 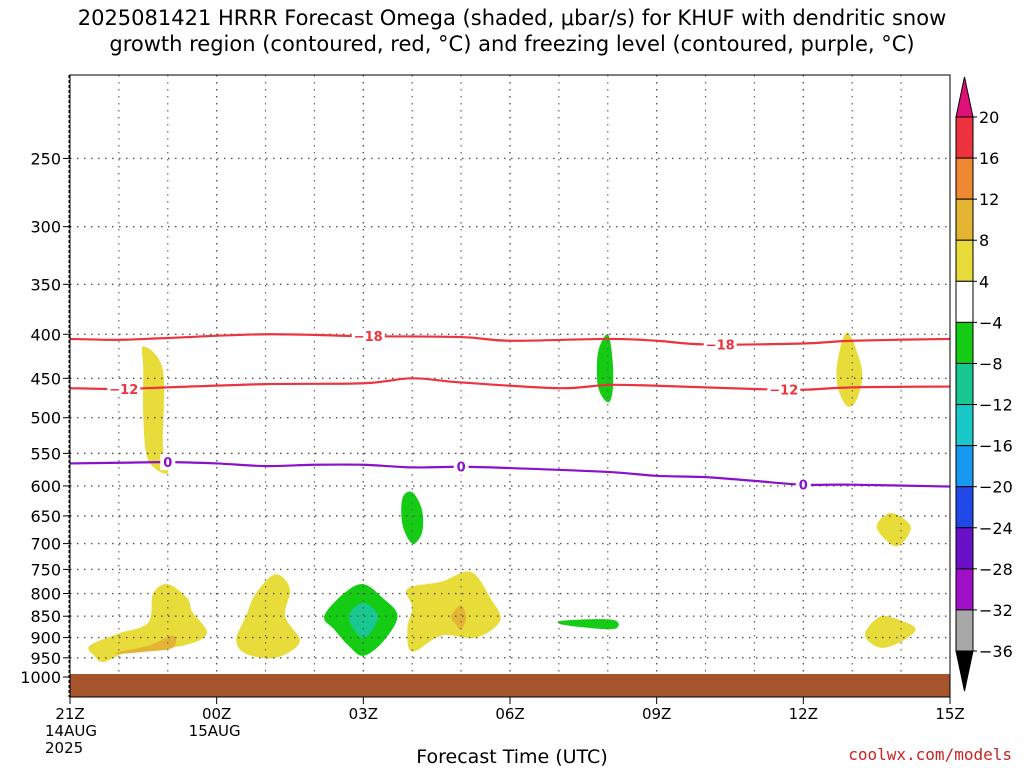 What do you see at coordinates (984, 384) in the screenshot?
I see `colorbar: 20 16 12 8 4 −4 −8 −12 −16 −20 −24 −28 −32 −36` at bounding box center [984, 384].